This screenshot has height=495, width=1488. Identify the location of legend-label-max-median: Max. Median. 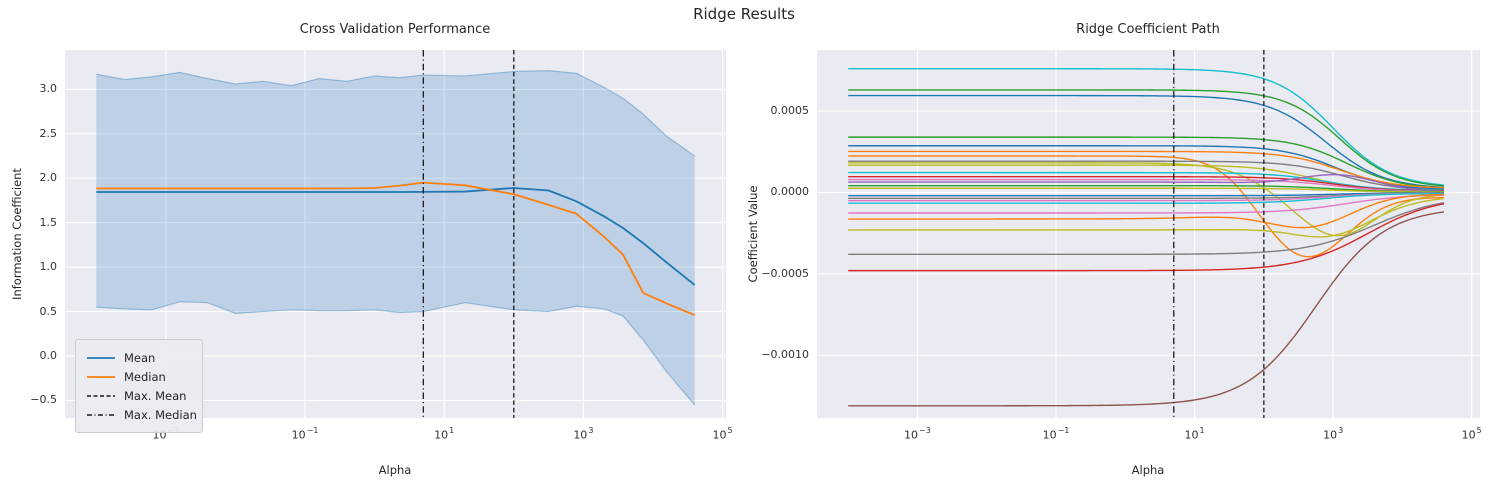
(160, 414).